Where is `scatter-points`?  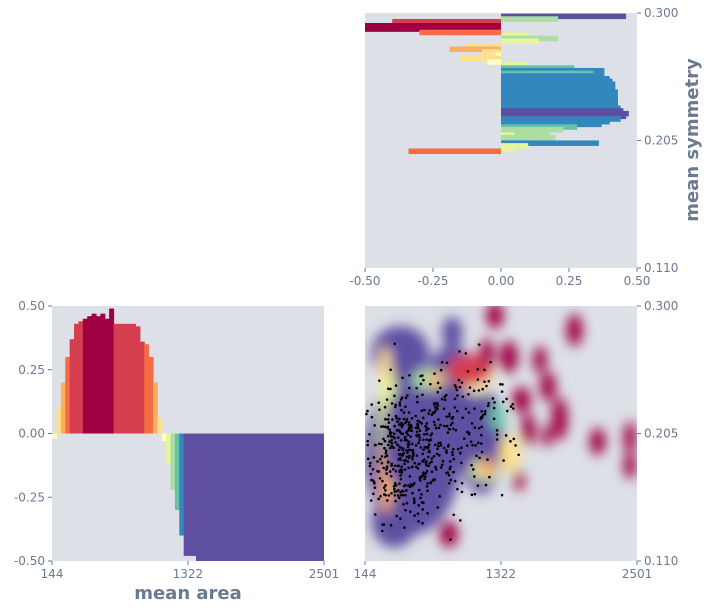
scatter-points is located at coordinates (442, 441).